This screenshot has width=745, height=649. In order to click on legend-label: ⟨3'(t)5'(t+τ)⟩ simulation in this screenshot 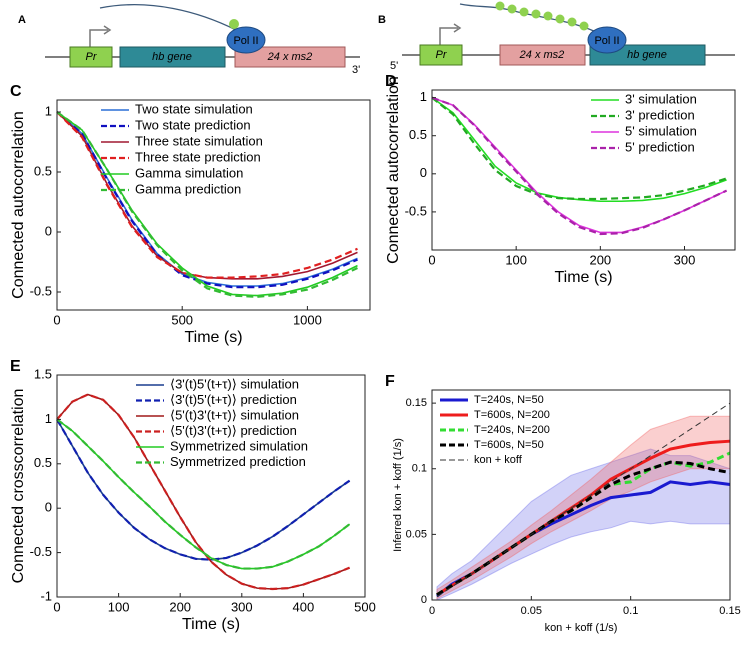, I will do `click(234, 383)`.